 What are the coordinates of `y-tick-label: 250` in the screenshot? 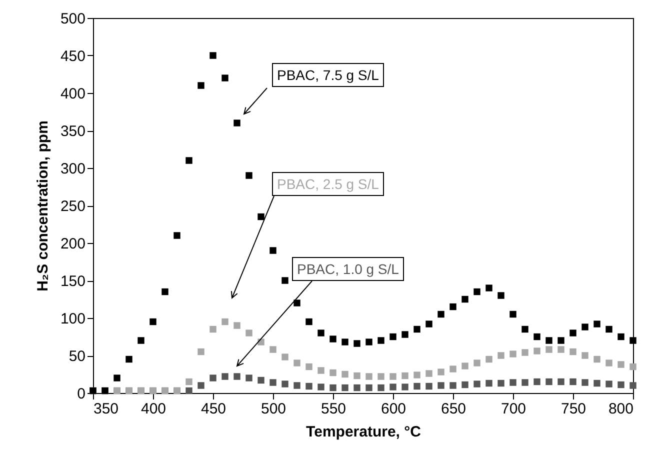 It's located at (73, 206).